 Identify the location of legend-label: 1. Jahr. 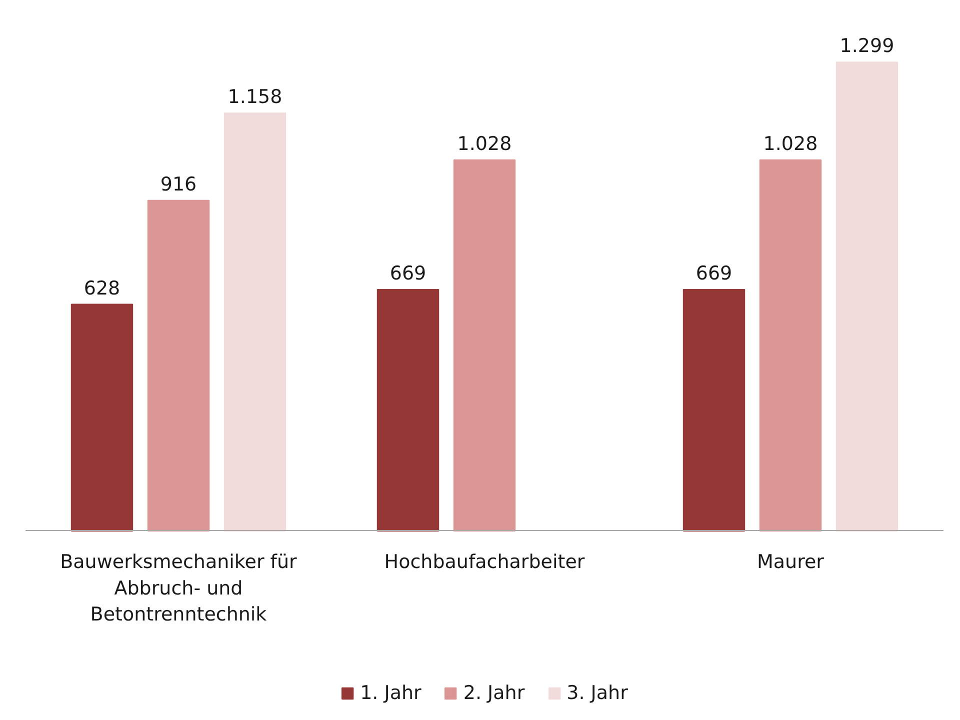
(391, 693).